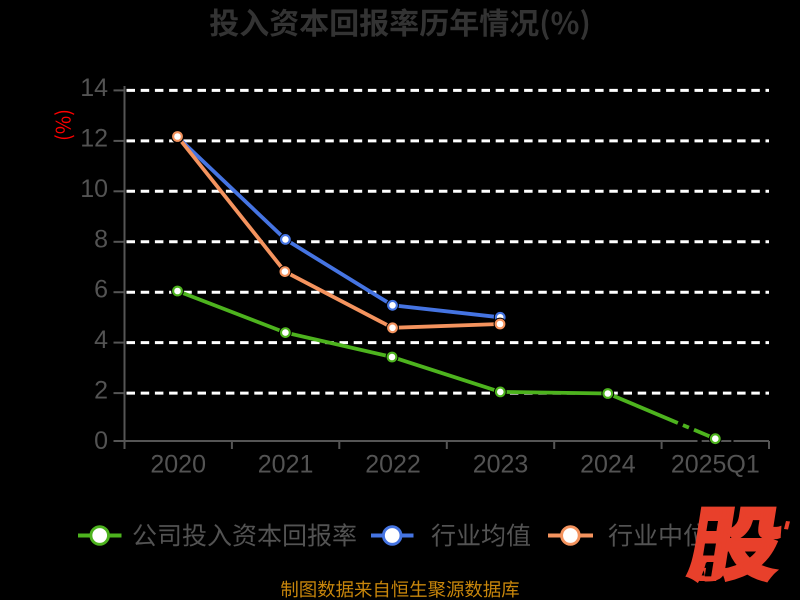 This screenshot has width=800, height=600. Describe the element at coordinates (101, 239) in the screenshot. I see `svg-text: 8` at that location.